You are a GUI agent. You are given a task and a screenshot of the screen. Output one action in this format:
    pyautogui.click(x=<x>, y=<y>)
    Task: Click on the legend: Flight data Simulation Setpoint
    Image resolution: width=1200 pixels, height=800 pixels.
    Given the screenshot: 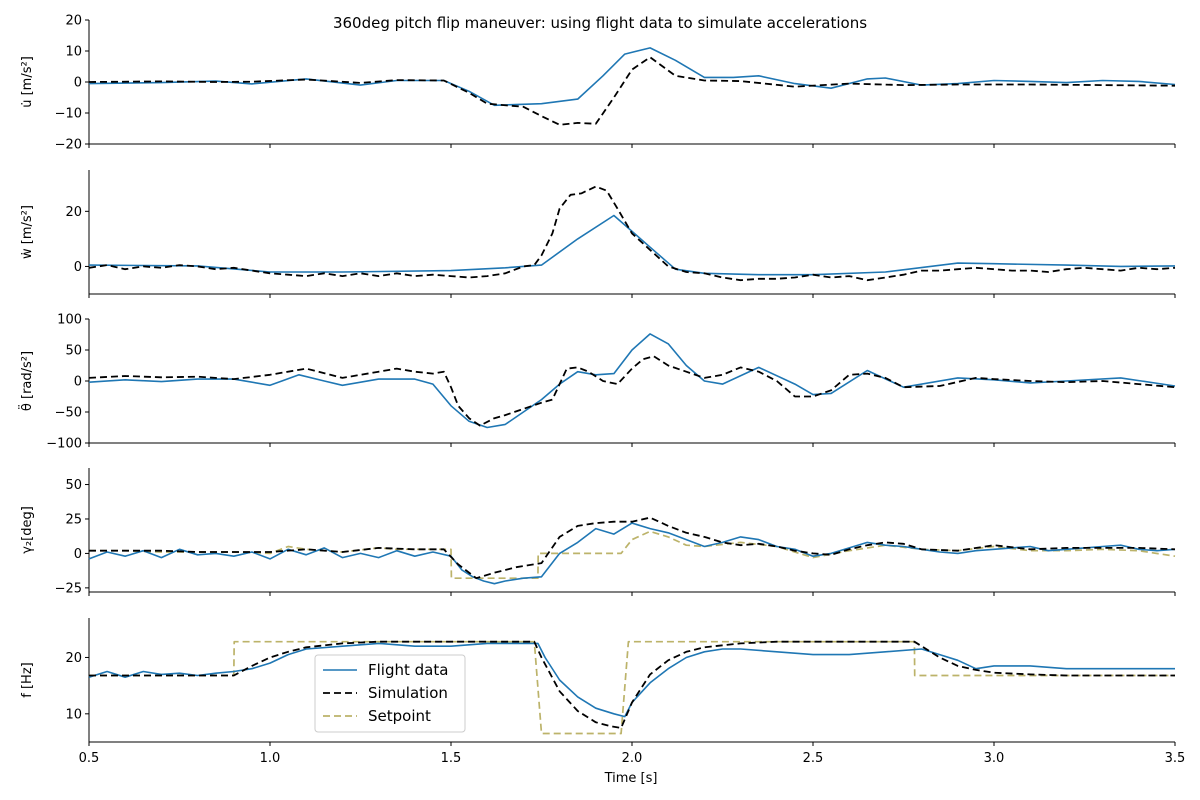 What is the action you would take?
    pyautogui.click(x=390, y=693)
    